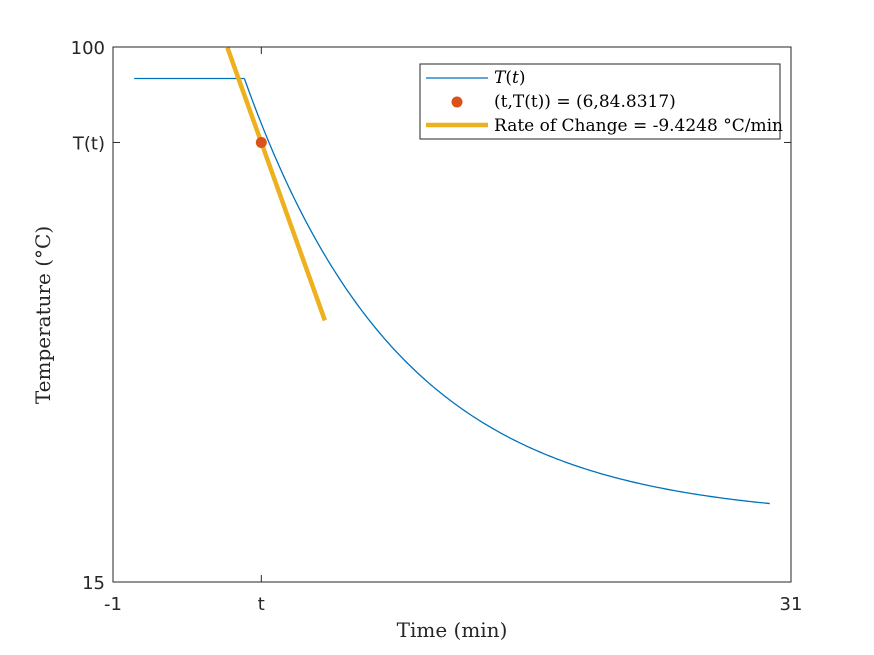 The width and height of the screenshot is (874, 655). I want to click on legend-entry-curve-open: (, so click(508, 78).